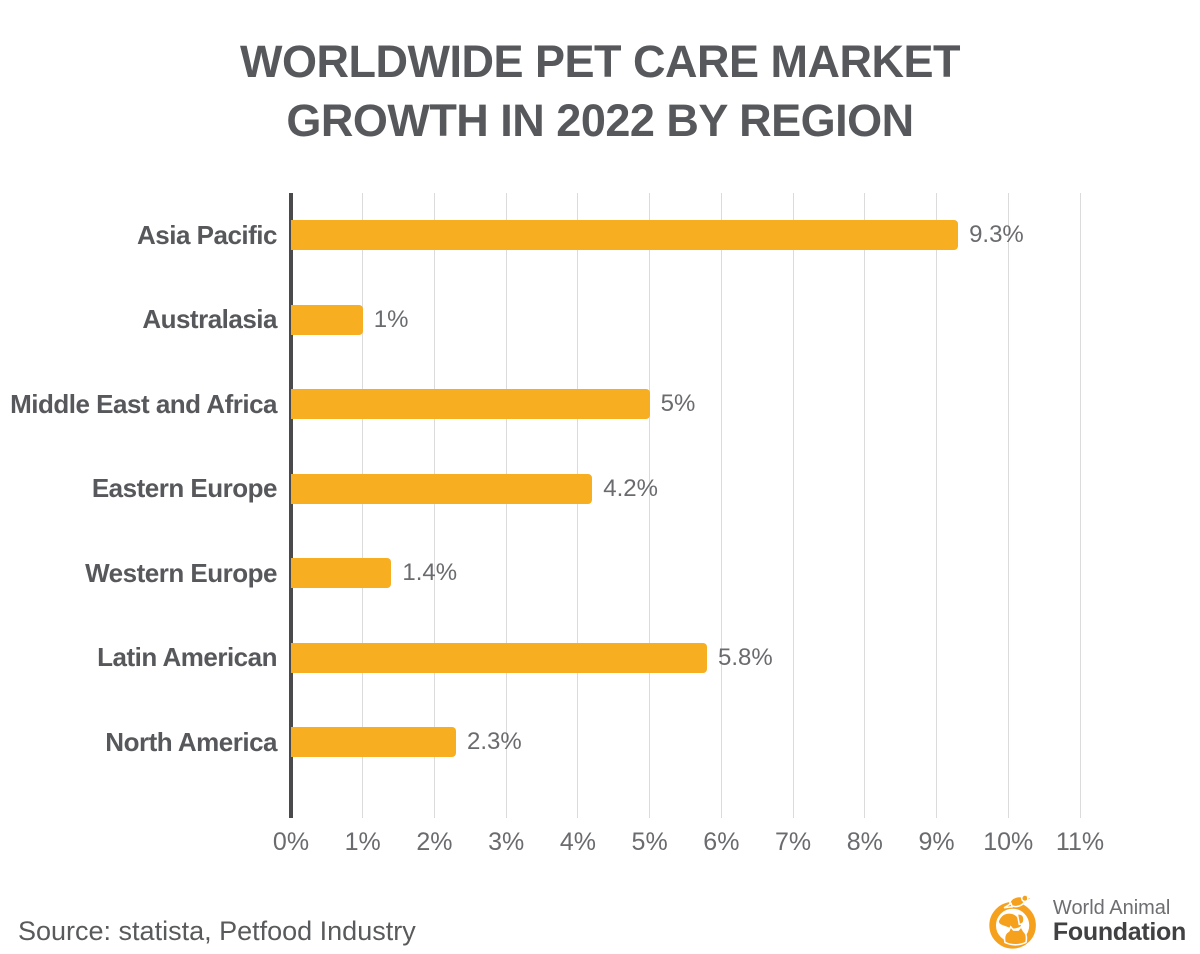  I want to click on chart-row: 1.4%, so click(685, 573).